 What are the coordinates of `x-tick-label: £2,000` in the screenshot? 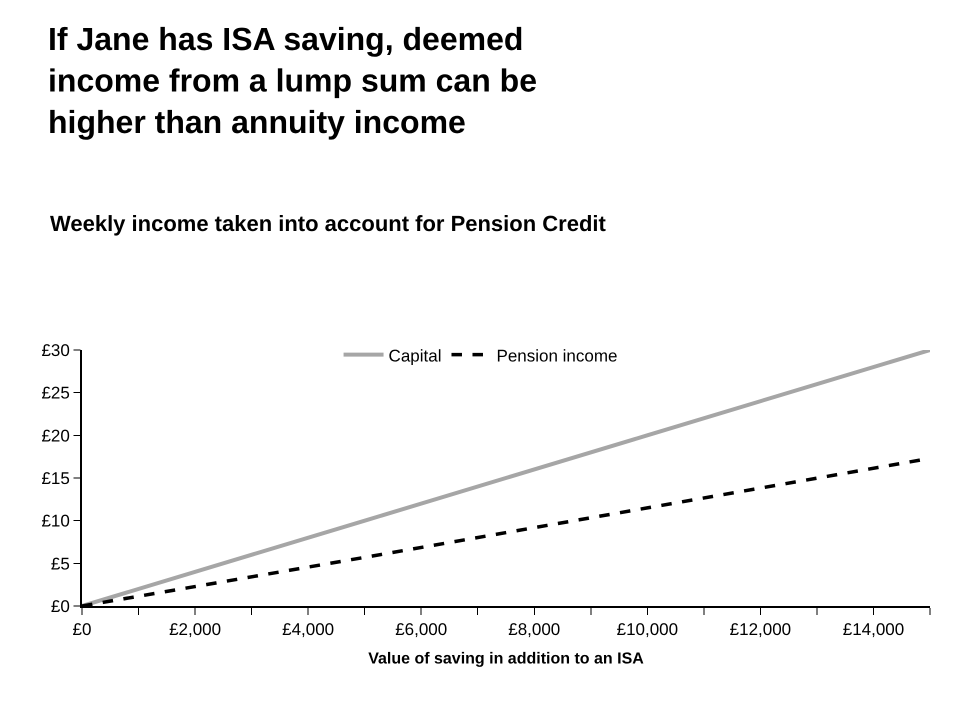 It's located at (195, 630).